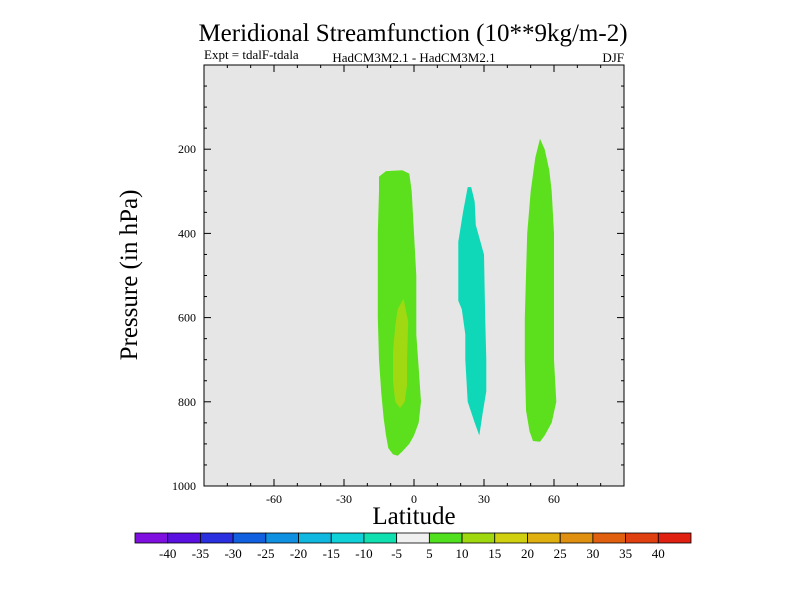 This screenshot has width=800, height=600. I want to click on colorbar-label: -40, so click(167, 553).